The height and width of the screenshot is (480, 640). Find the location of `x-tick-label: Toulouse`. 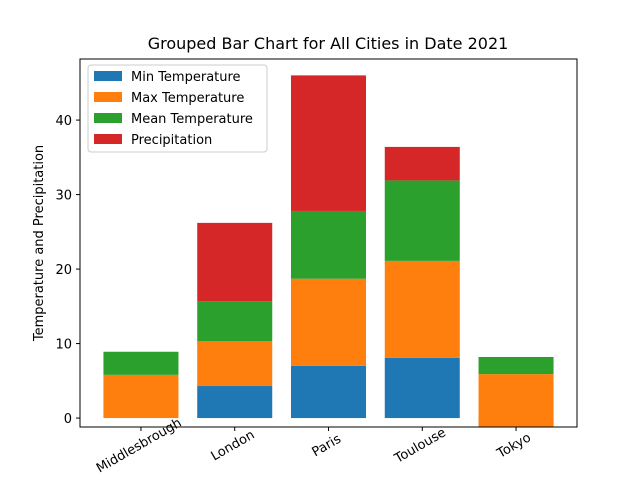

x-tick-label: Toulouse is located at coordinates (419, 446).